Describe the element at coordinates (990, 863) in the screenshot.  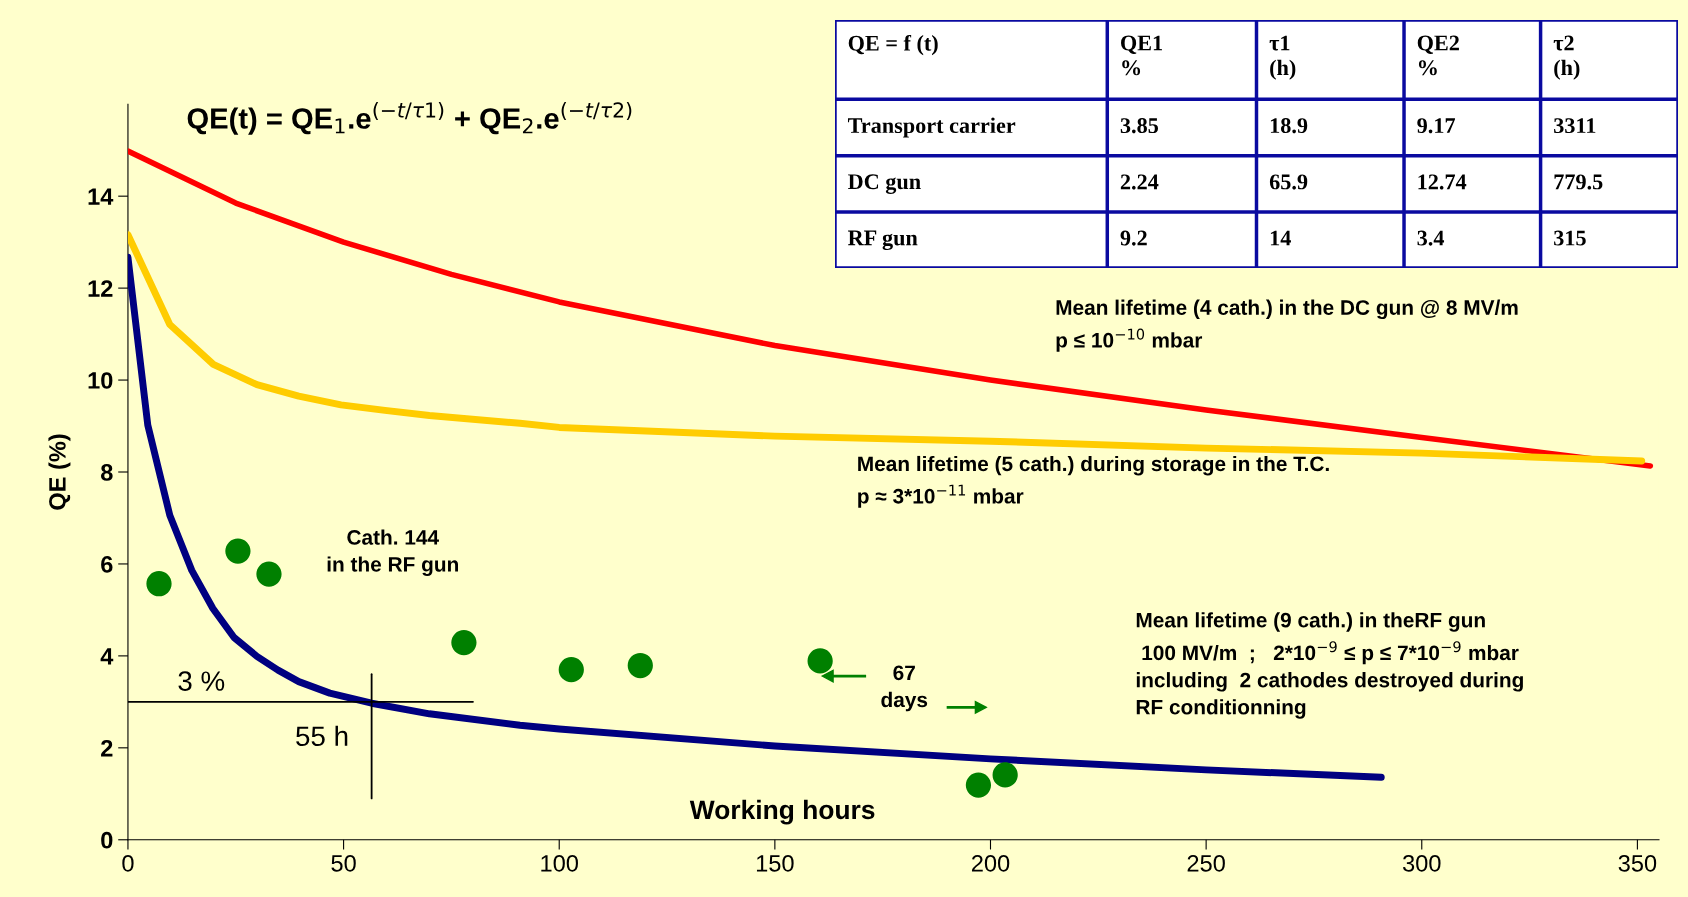
I see `x-tick-label: 200` at that location.